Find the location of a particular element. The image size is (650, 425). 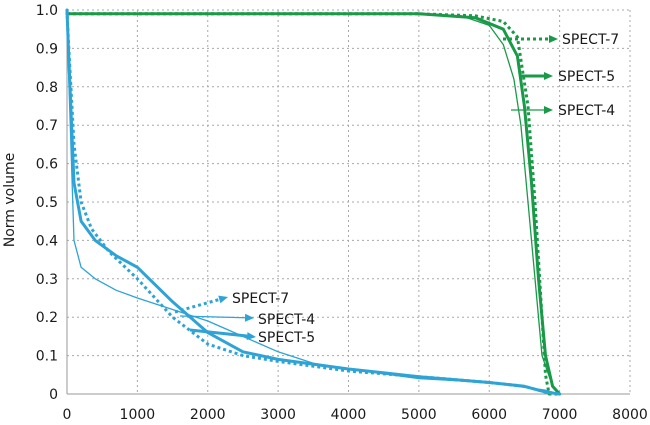

y-axis-title: Norm volume is located at coordinates (10, 200).